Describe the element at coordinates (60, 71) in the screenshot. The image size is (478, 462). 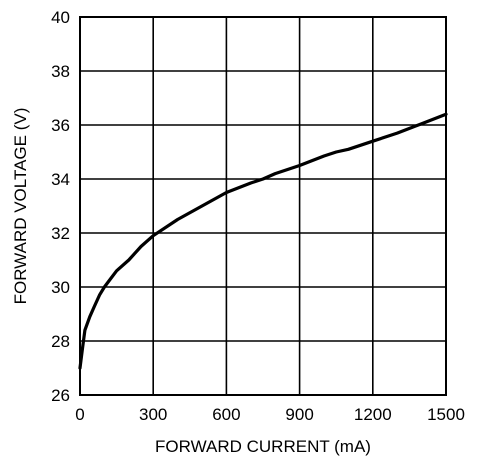
I see `y-tick-label: 38` at that location.